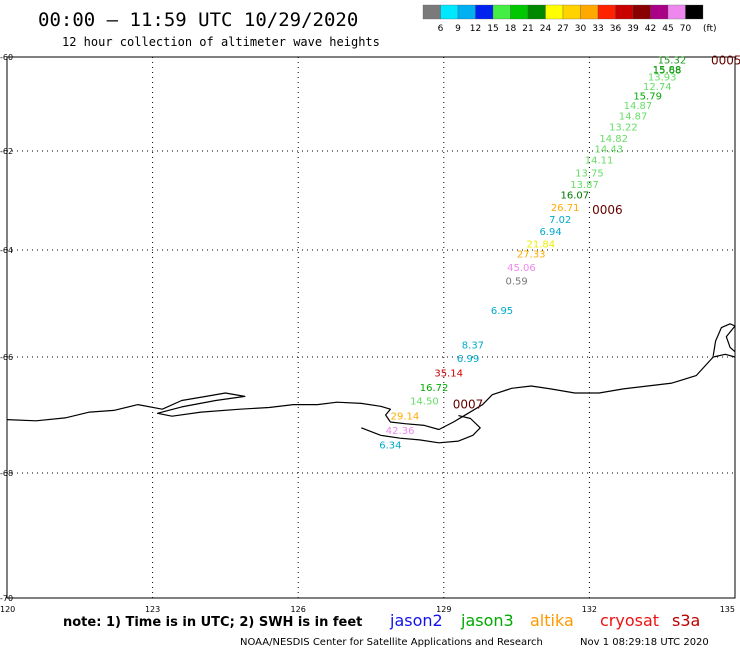 This screenshot has height=650, width=740. Describe the element at coordinates (441, 29) in the screenshot. I see `legend-tick-label: 6` at that location.